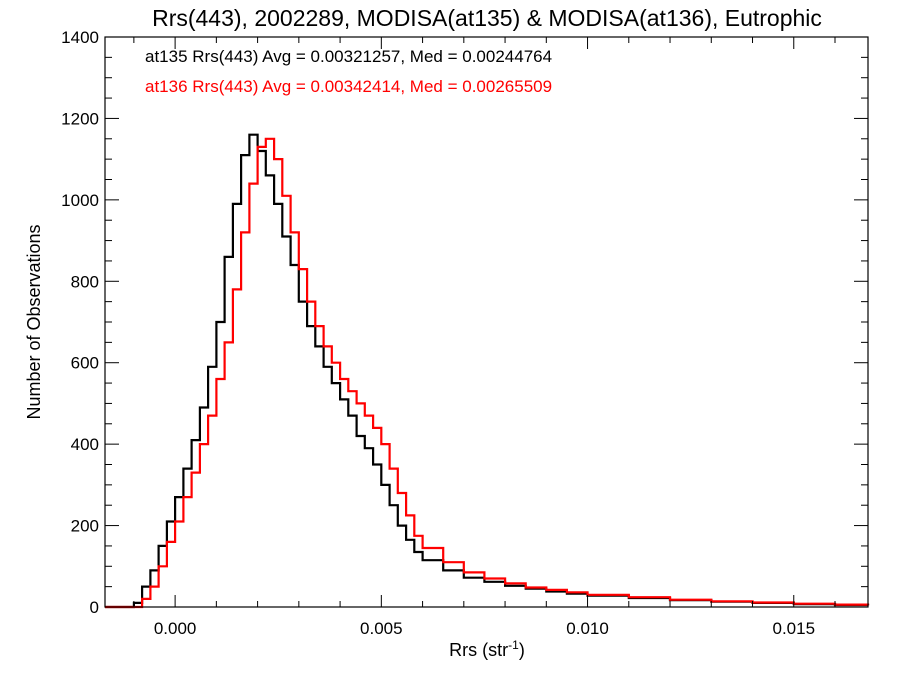  What do you see at coordinates (175, 628) in the screenshot?
I see `x-tick-label: 0.000` at bounding box center [175, 628].